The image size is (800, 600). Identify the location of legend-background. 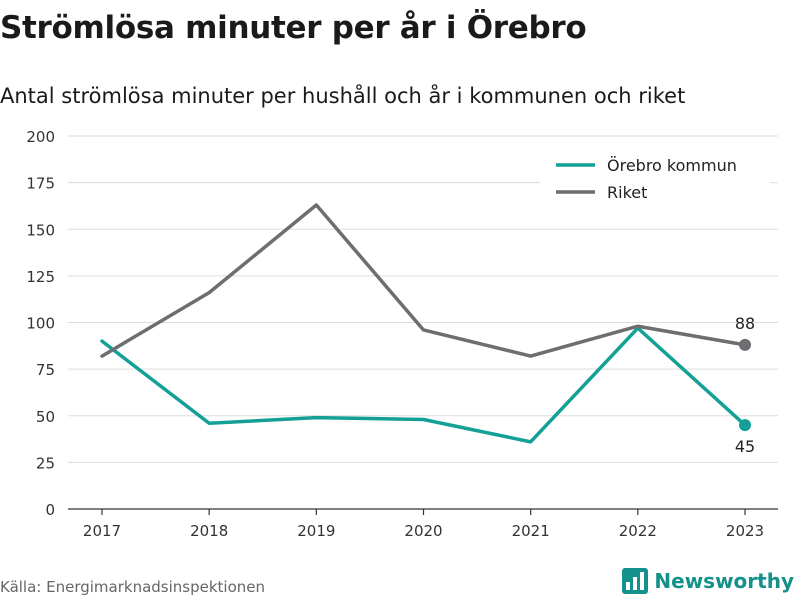
(655, 180).